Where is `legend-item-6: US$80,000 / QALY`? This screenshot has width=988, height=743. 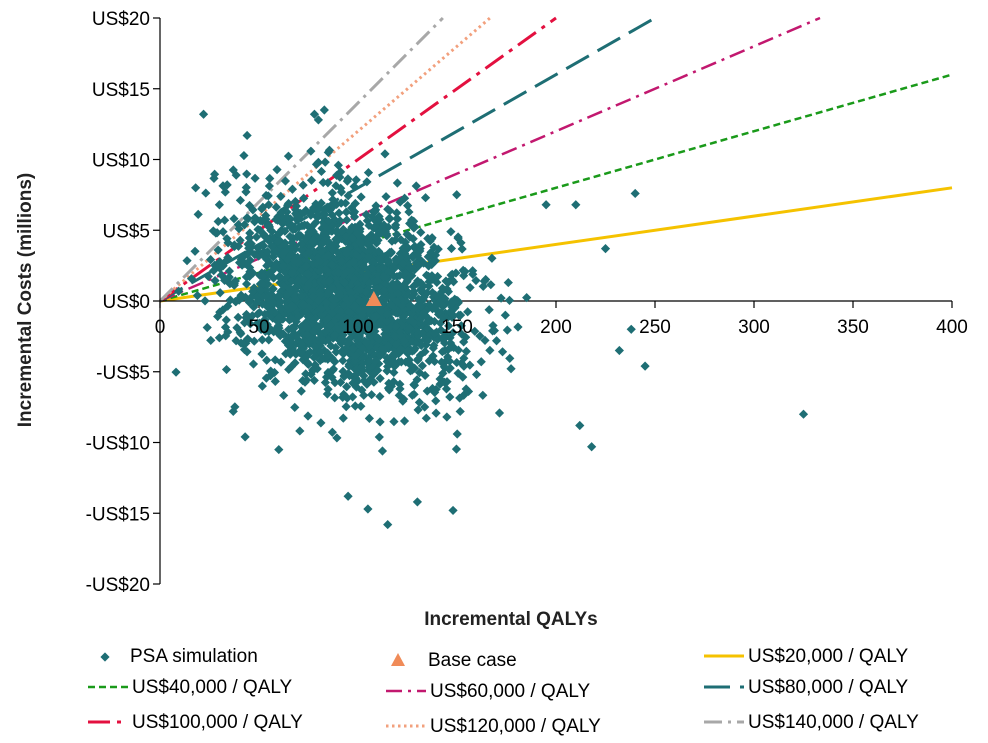
legend-item-6: US$80,000 / QALY is located at coordinates (806, 687).